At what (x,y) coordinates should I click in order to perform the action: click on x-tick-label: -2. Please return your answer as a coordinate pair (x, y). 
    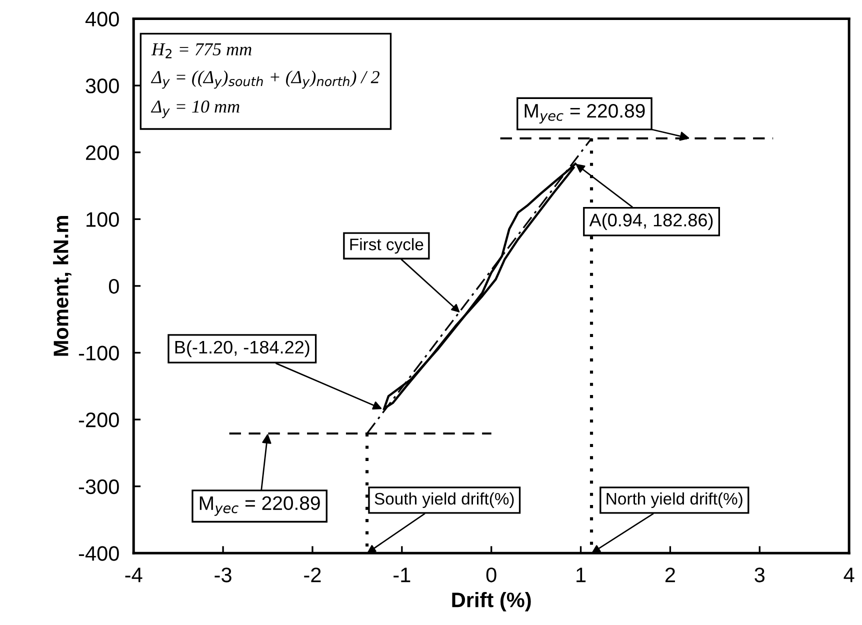
    Looking at the image, I should click on (312, 575).